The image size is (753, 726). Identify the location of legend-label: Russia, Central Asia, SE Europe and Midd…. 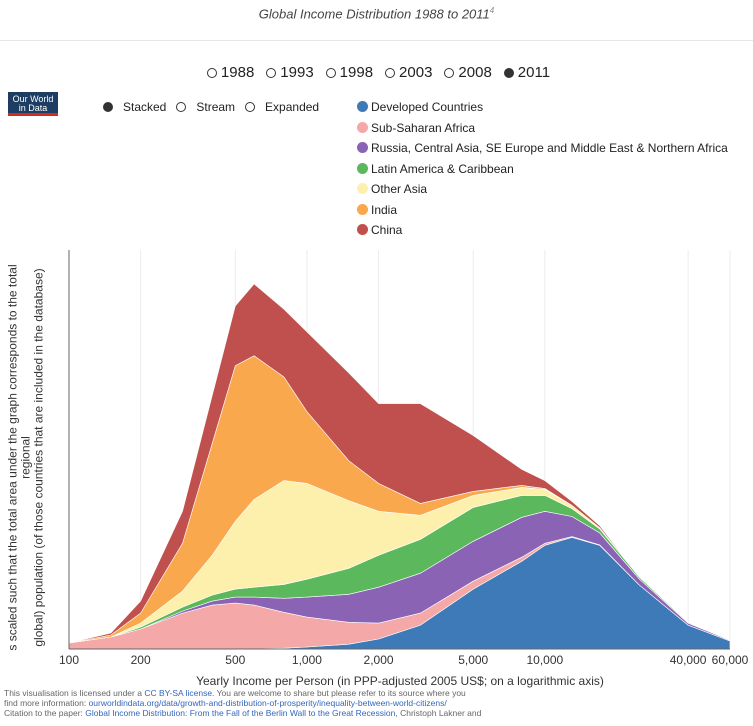
(549, 148).